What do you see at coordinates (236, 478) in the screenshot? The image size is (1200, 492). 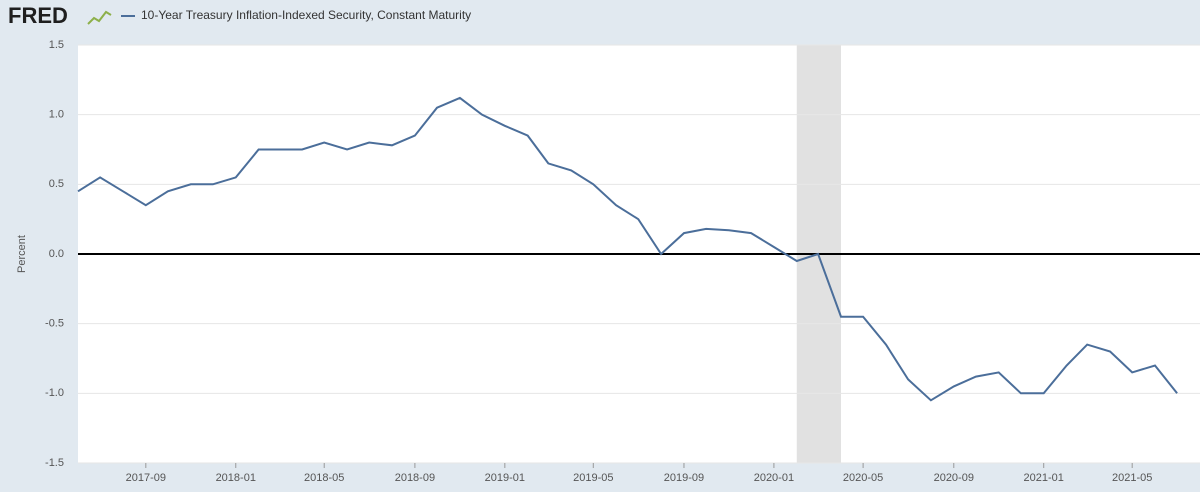 I see `x-tick-label: 2018-01` at bounding box center [236, 478].